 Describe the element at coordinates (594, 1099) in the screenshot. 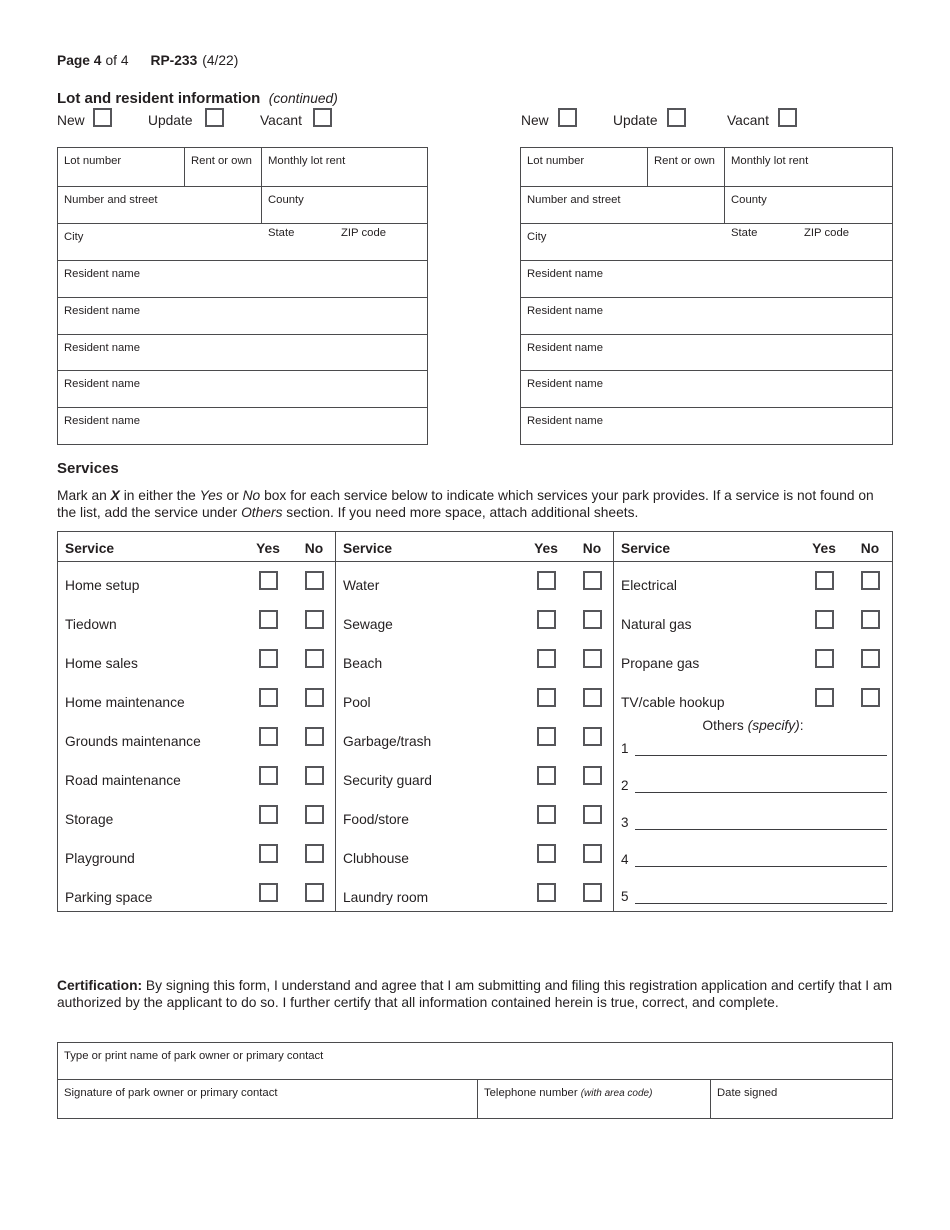

I see `telephone-cell: Telephone number (with area code)` at that location.